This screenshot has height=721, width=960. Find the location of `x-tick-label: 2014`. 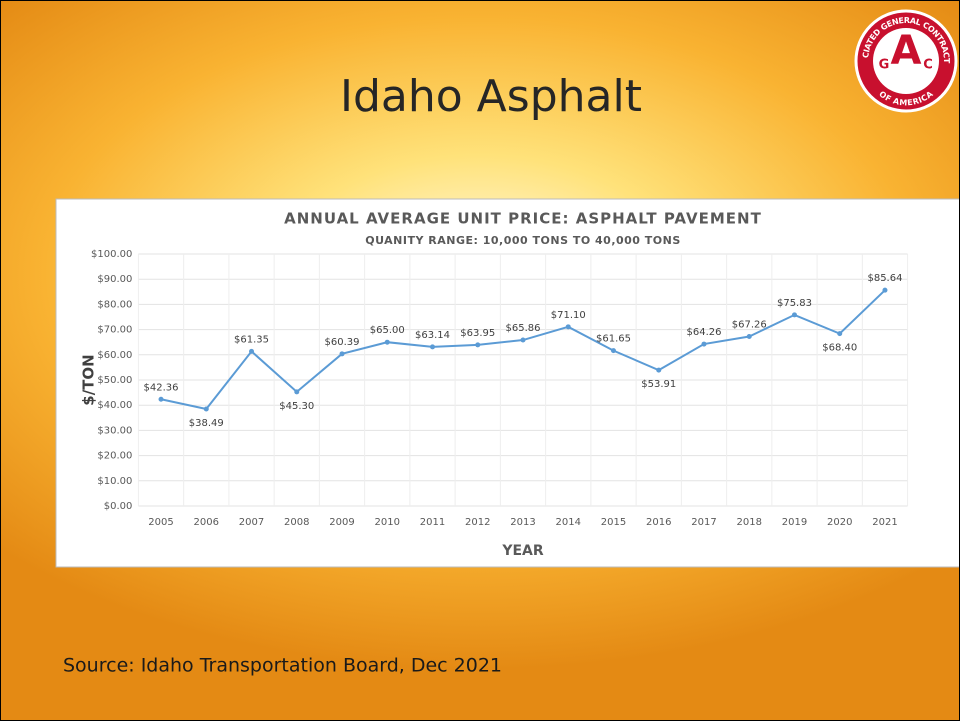

x-tick-label: 2014 is located at coordinates (568, 522).